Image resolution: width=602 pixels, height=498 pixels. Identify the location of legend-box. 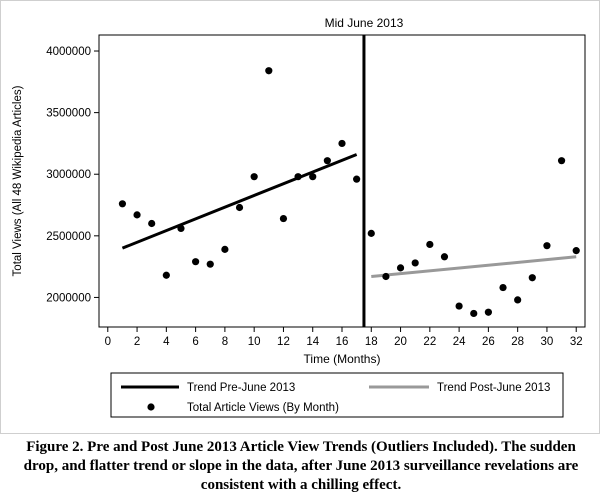
(337, 395).